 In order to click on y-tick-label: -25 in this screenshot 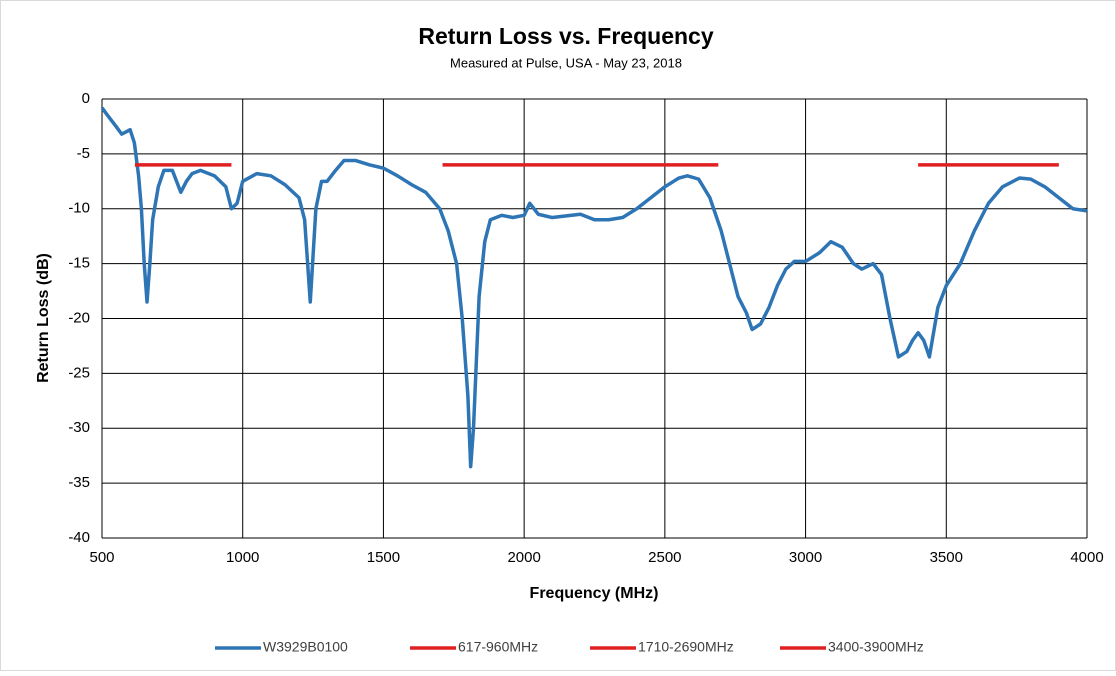, I will do `click(79, 372)`.